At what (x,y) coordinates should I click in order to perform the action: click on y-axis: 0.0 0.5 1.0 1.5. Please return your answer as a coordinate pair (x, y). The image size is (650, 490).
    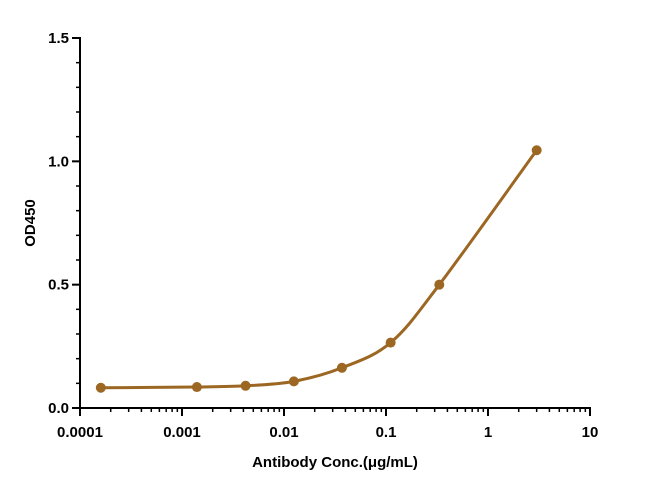
    Looking at the image, I should click on (64, 223).